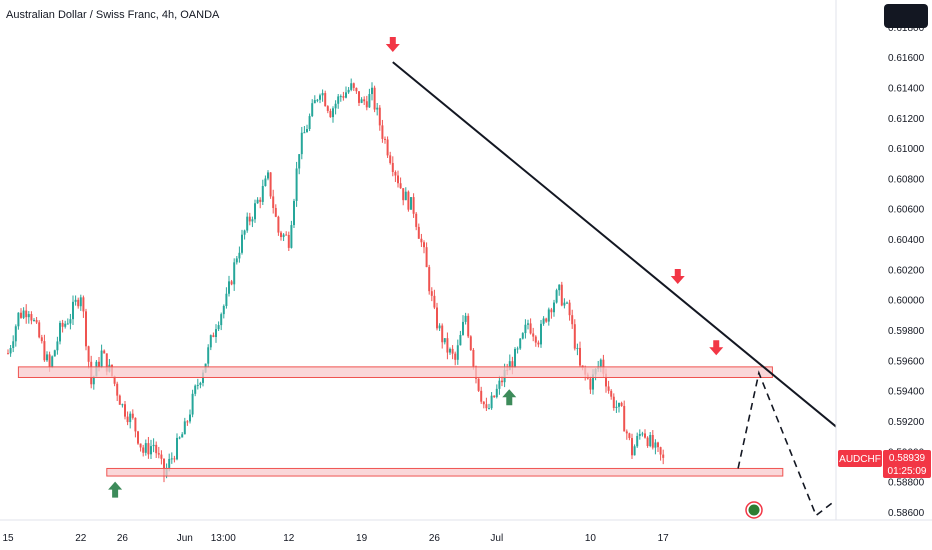 The width and height of the screenshot is (932, 550). Describe the element at coordinates (362, 538) in the screenshot. I see `x-tick-label: 19` at that location.